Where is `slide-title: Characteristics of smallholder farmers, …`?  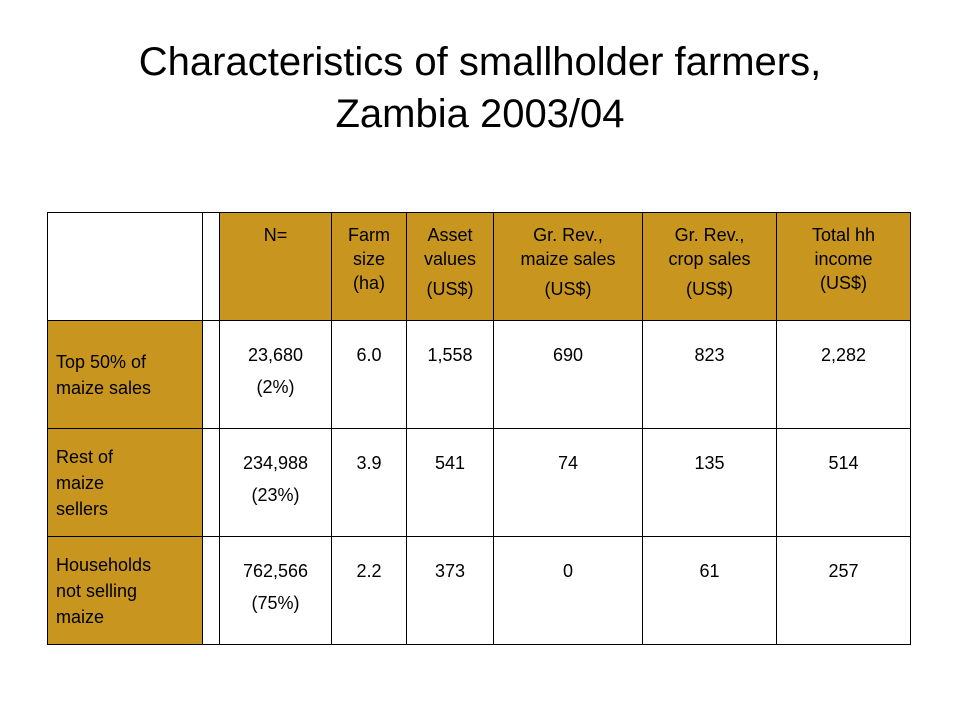
slide-title: Characteristics of smallholder farmers, … is located at coordinates (480, 88).